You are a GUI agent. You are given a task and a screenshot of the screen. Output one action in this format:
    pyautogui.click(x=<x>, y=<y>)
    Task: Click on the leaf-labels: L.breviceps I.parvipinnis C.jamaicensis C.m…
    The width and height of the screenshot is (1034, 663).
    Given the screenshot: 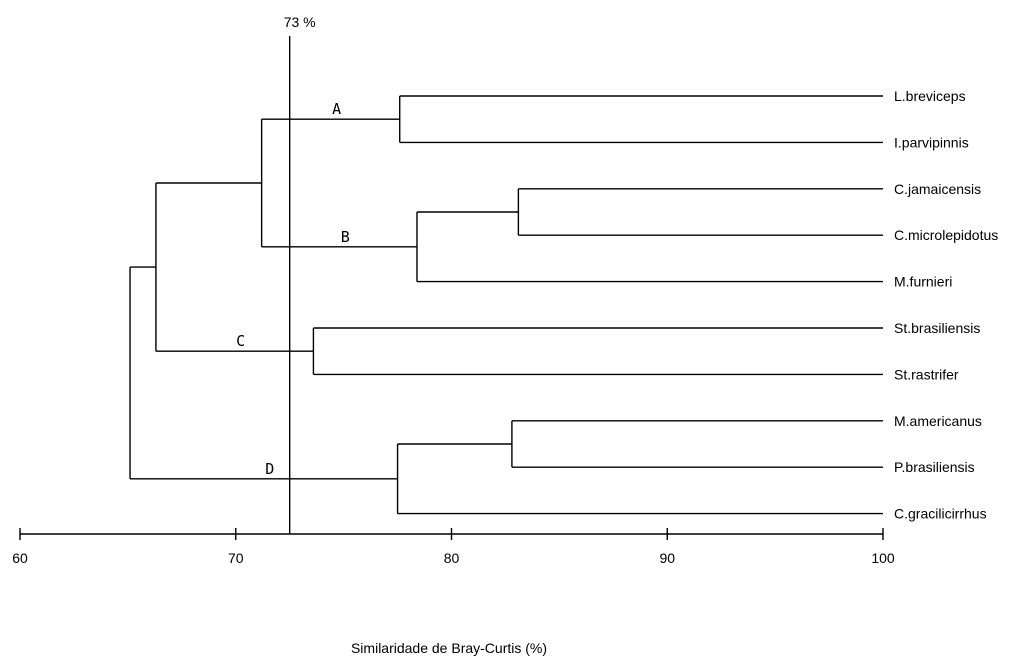 What is the action you would take?
    pyautogui.click(x=946, y=305)
    